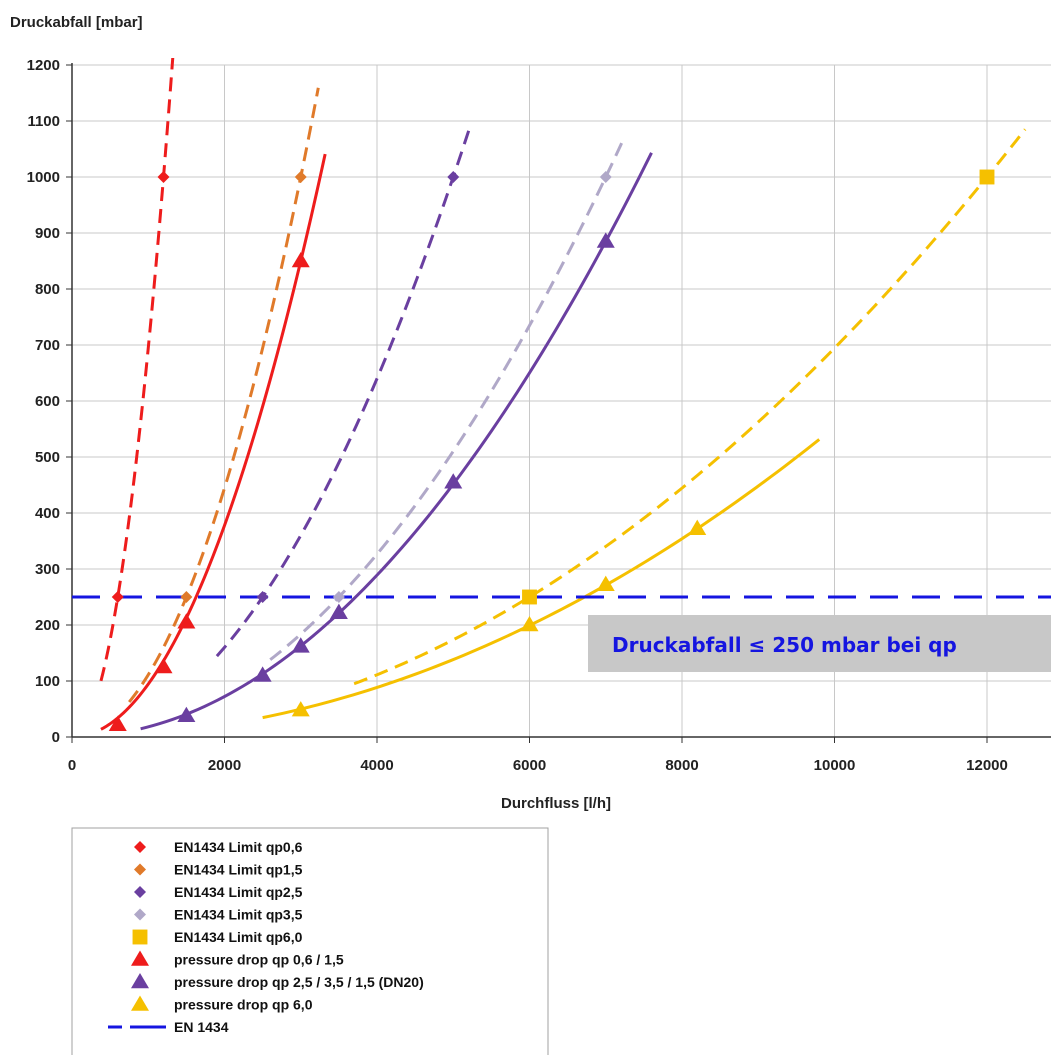 The width and height of the screenshot is (1051, 1055). I want to click on x-tick-label-4000: 4000, so click(376, 765).